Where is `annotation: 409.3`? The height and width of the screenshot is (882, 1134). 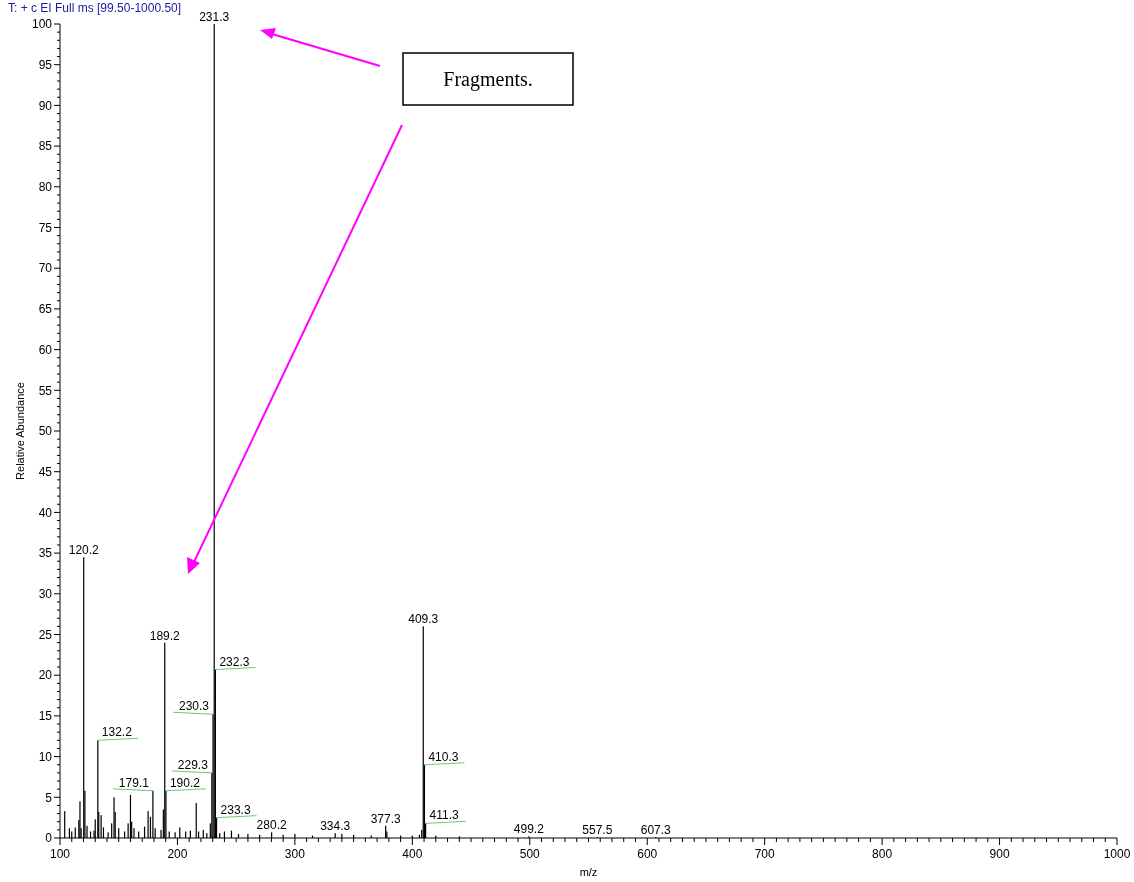 annotation: 409.3 is located at coordinates (423, 619).